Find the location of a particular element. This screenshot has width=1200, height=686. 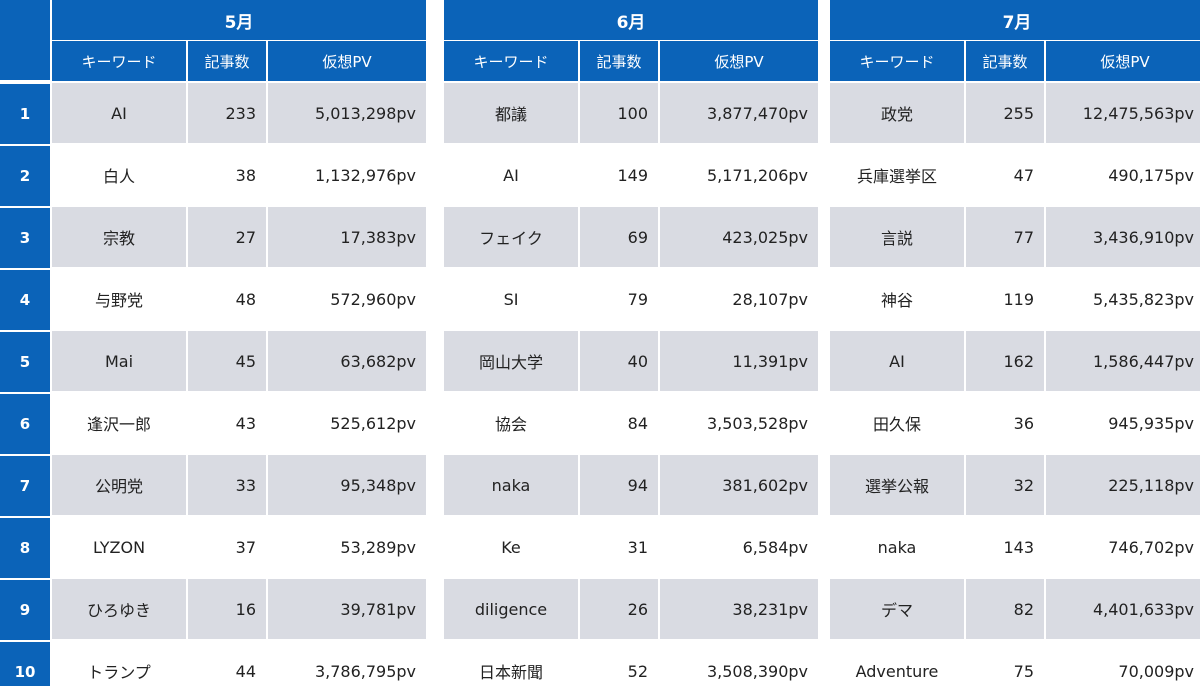

virtual-pv-cell: 11,391pv is located at coordinates (739, 361).